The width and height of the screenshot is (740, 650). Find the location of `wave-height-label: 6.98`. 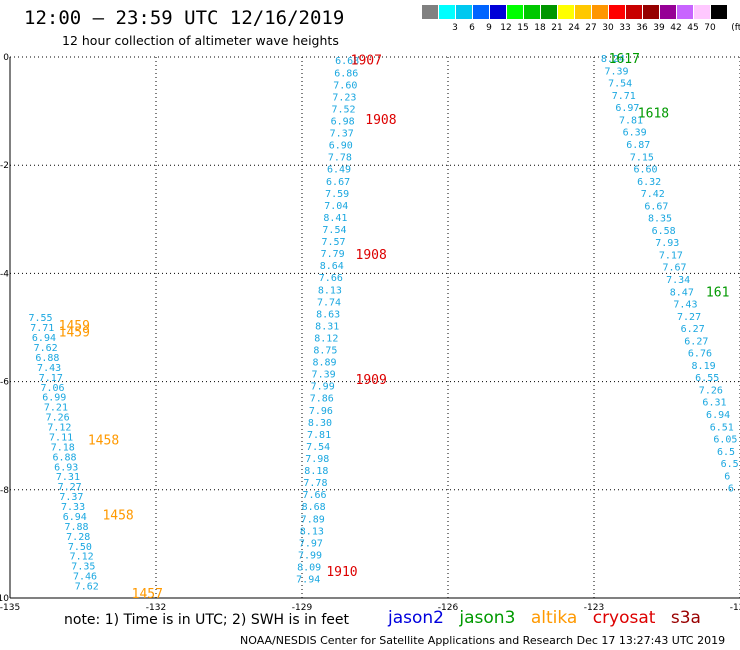

wave-height-label: 6.98 is located at coordinates (343, 122).